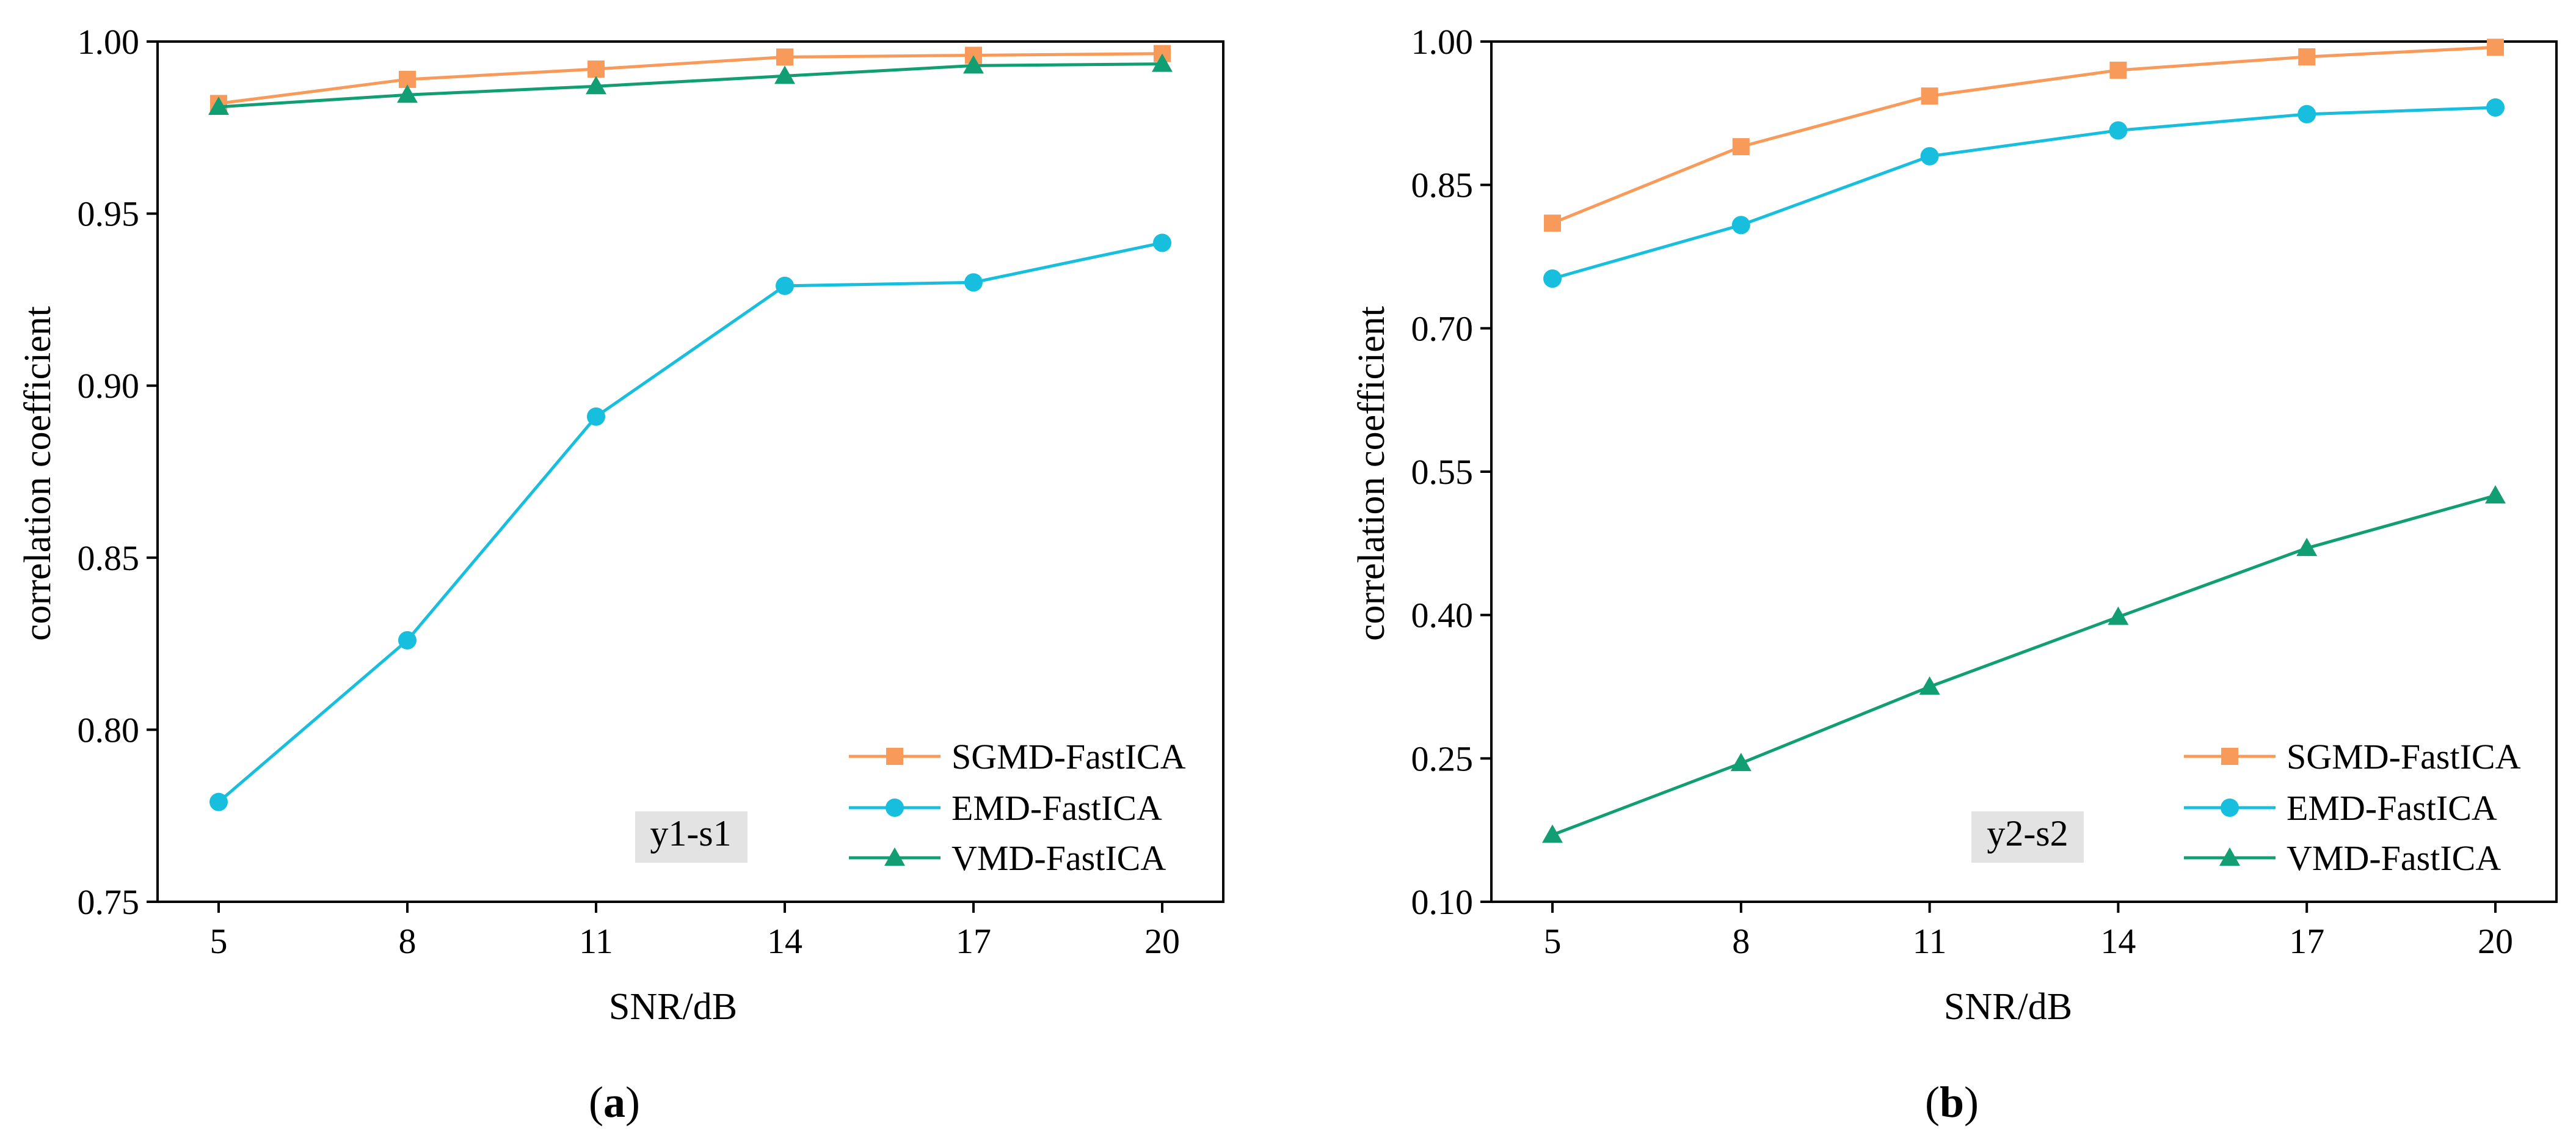 The height and width of the screenshot is (1148, 2576). Describe the element at coordinates (673, 1007) in the screenshot. I see `x-axis-title-a: SNR/dB` at that location.